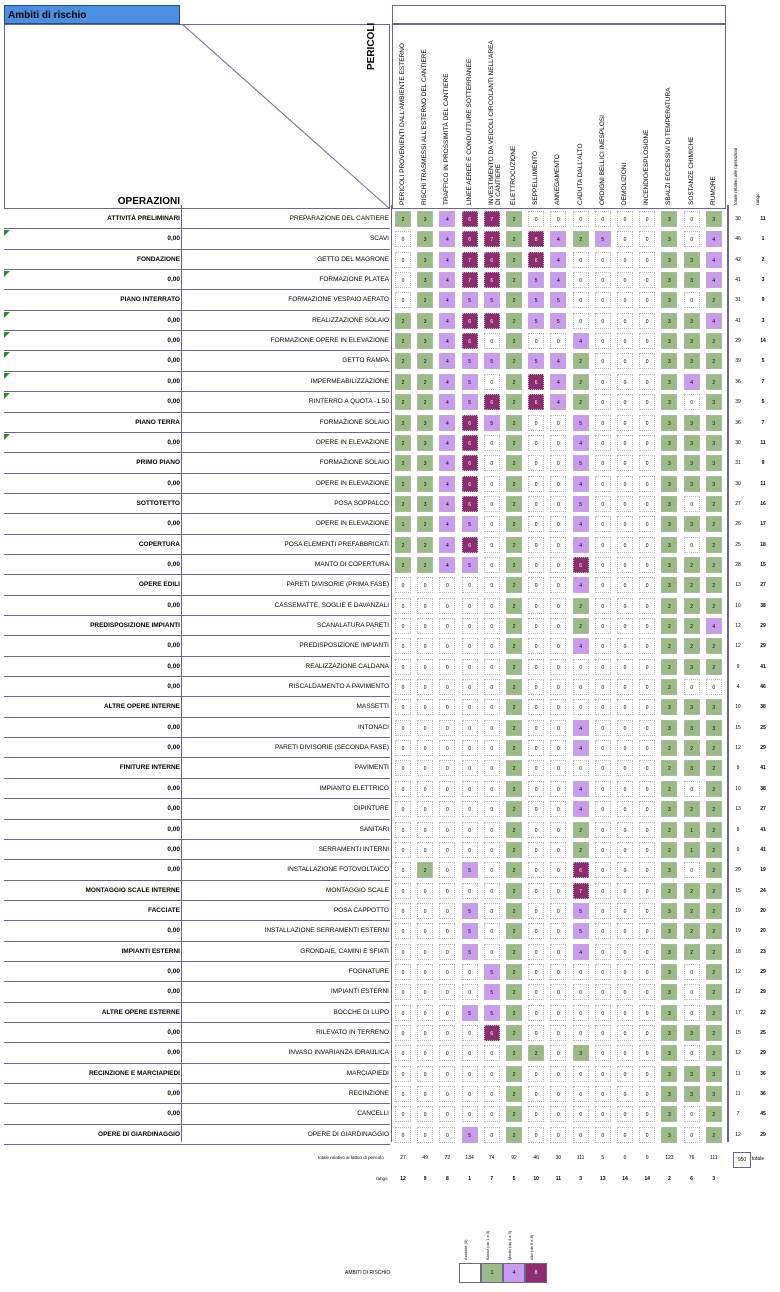  What do you see at coordinates (763, 463) in the screenshot?
I see `operation-rank: 9` at bounding box center [763, 463].